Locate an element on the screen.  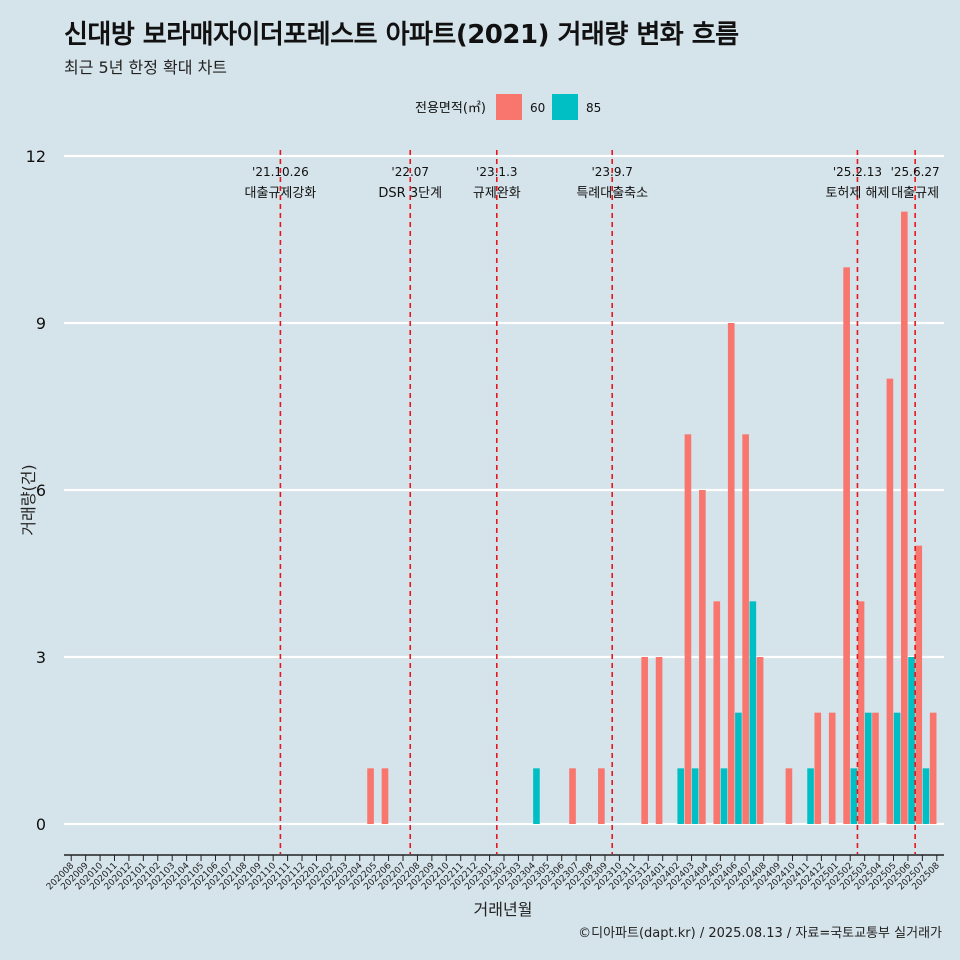
event-label: 대출규제강화 is located at coordinates (281, 193).